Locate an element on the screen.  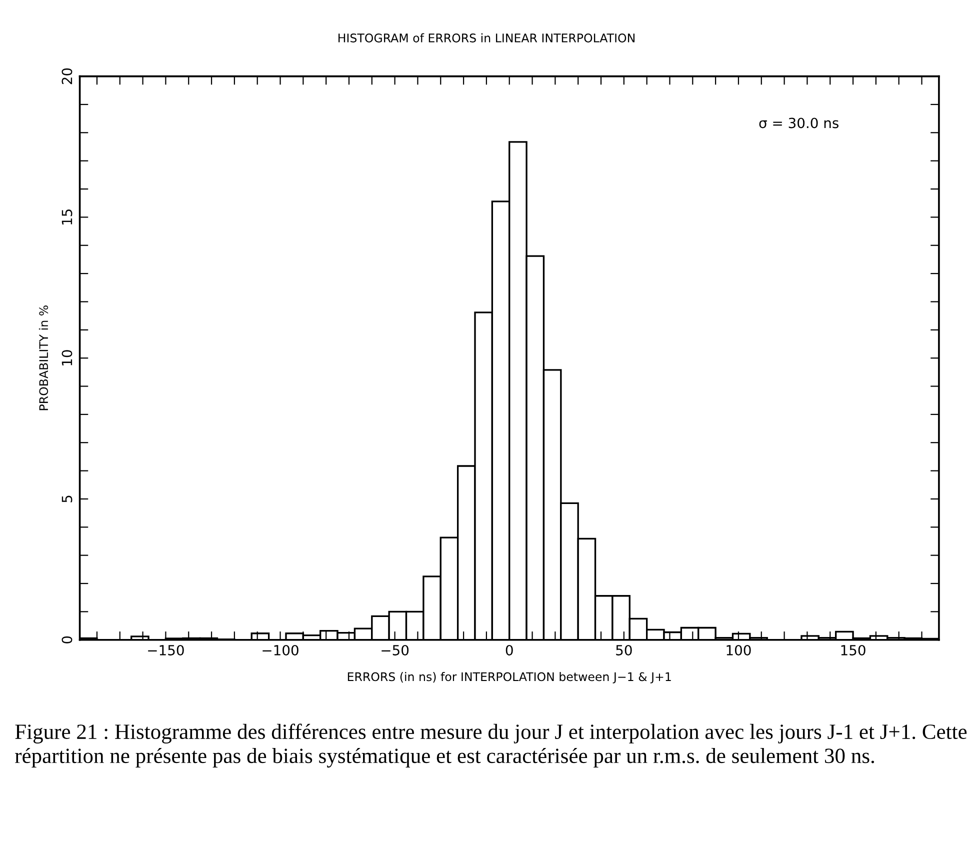
y-tick-label: 10 is located at coordinates (67, 358).